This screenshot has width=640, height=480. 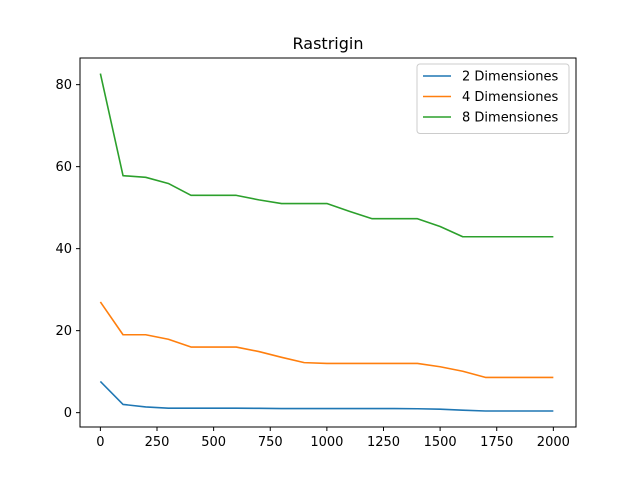 I want to click on y-axis: 0 20 40 60 80, so click(x=67, y=249).